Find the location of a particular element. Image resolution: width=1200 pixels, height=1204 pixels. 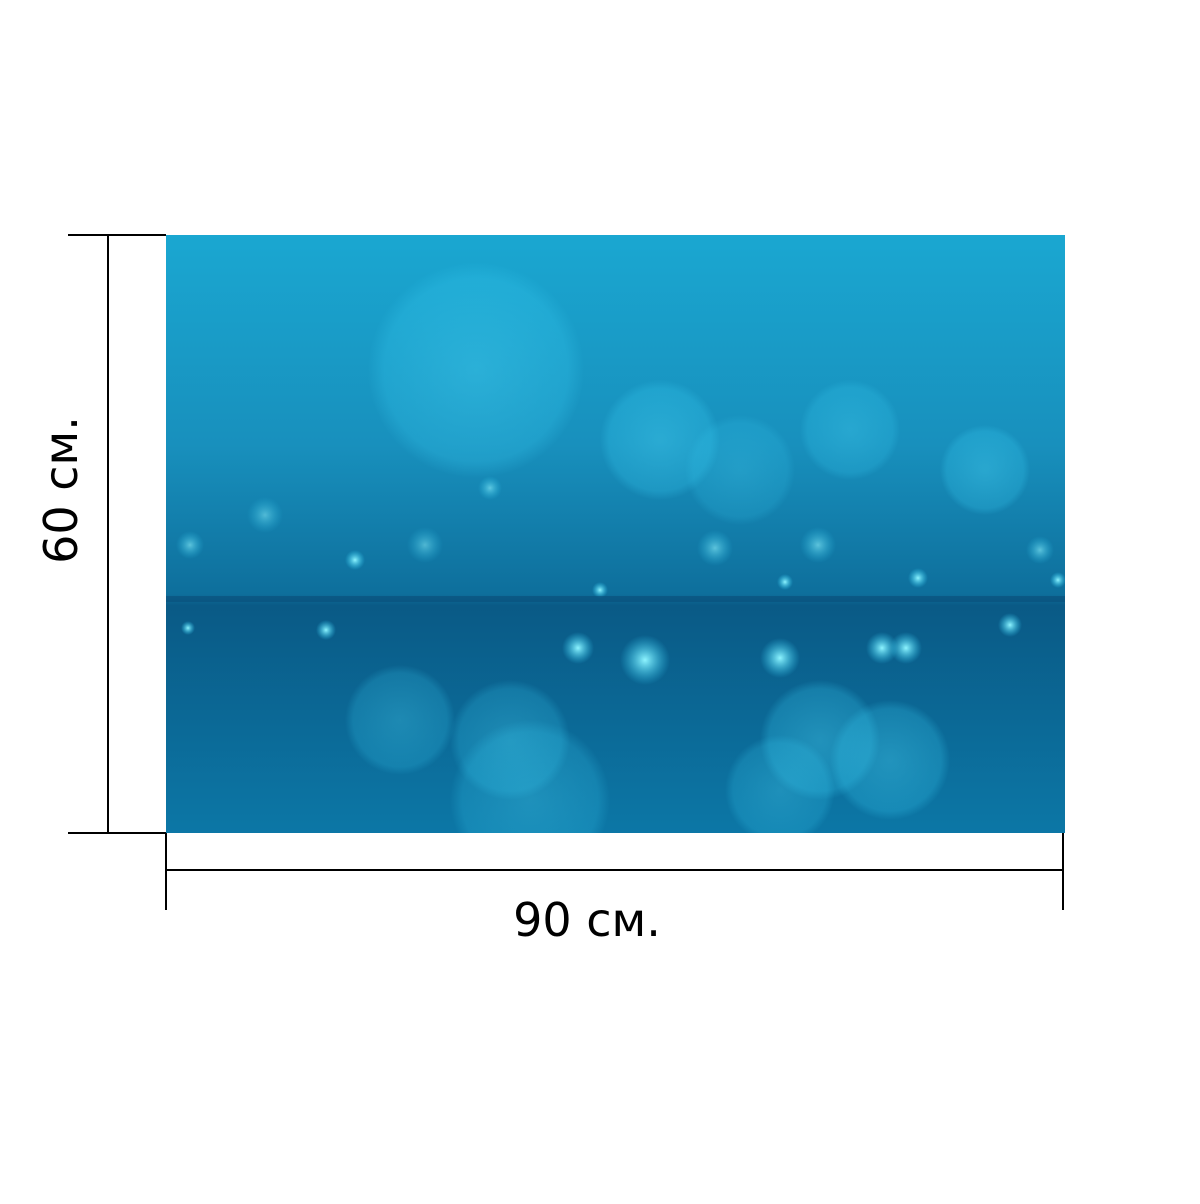

height-dimension: 60 см. is located at coordinates (100, 534).